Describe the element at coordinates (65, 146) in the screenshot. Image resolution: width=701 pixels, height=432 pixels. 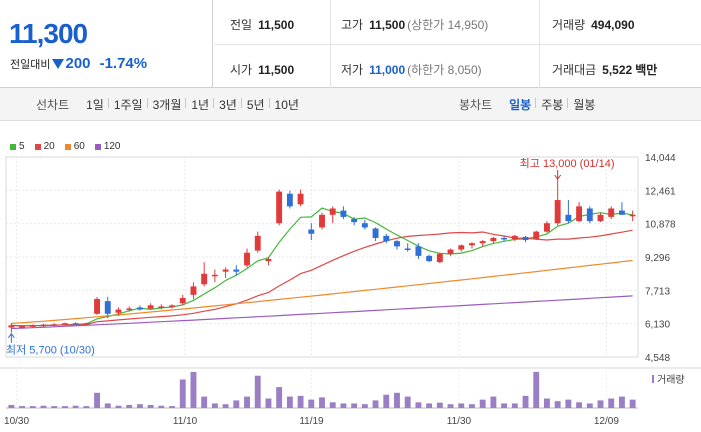
I see `ma-legend: 5 20 60 120` at that location.